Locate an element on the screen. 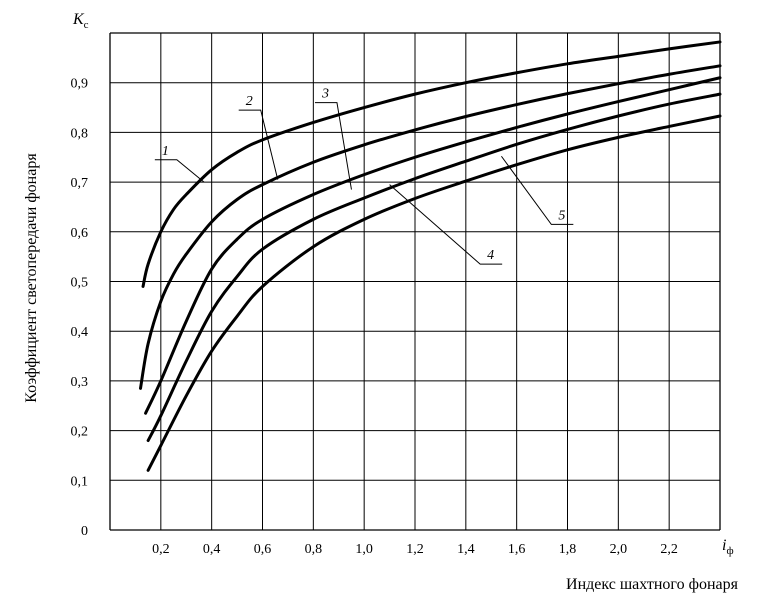 This screenshot has height=597, width=760. x-tick-label: 1,0 is located at coordinates (364, 549).